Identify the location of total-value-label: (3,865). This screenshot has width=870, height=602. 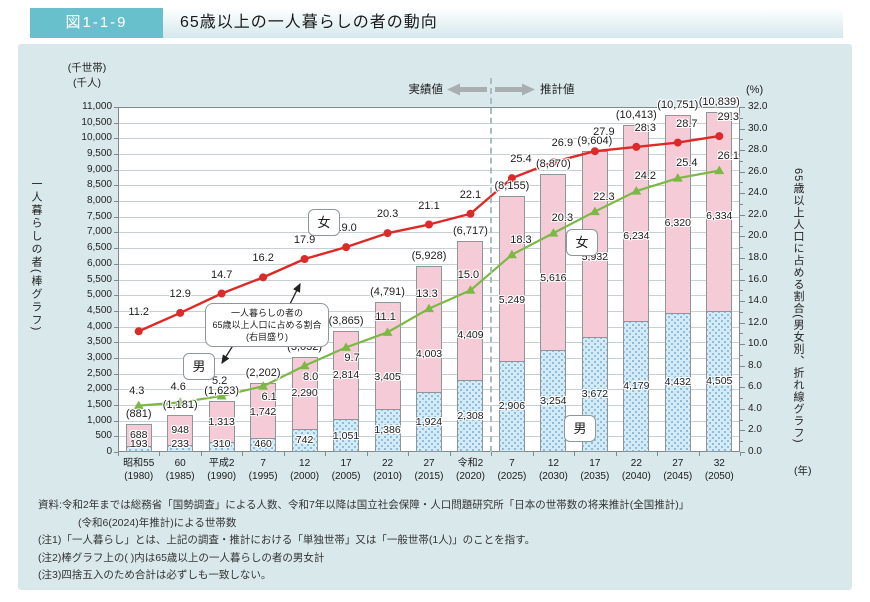
(346, 320).